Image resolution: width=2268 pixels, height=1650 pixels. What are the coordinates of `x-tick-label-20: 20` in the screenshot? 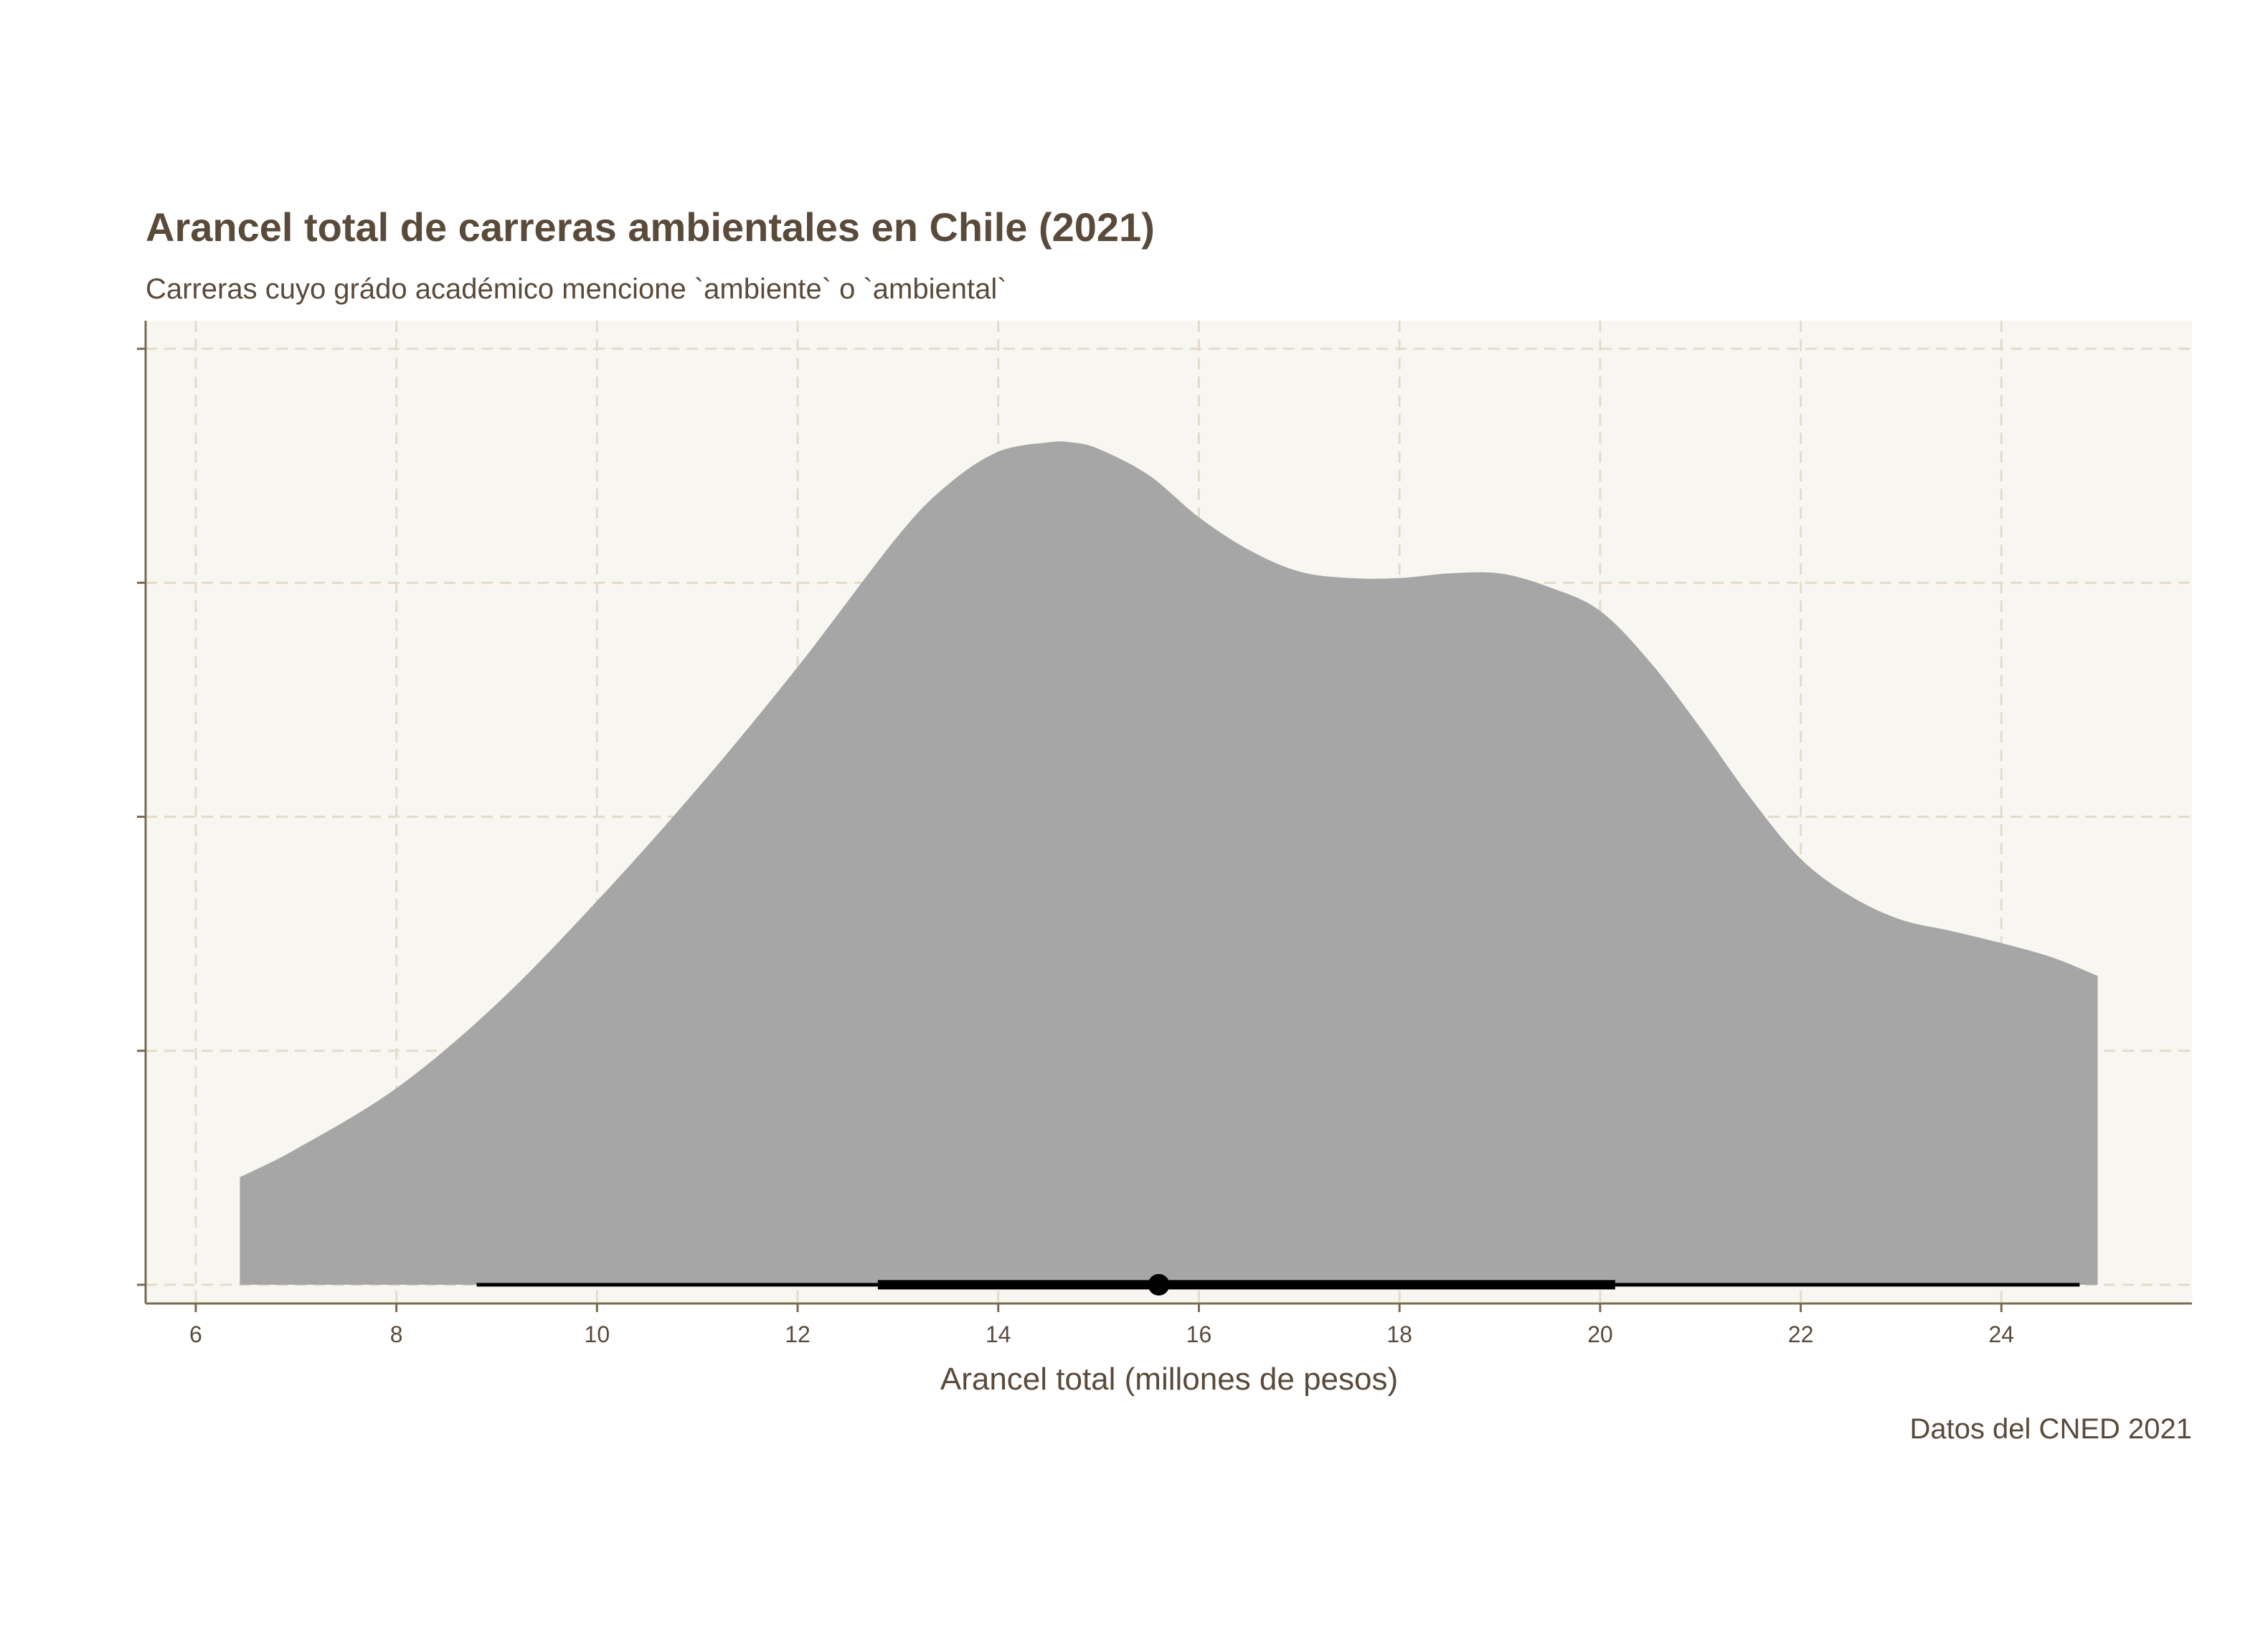 It's located at (1600, 1334).